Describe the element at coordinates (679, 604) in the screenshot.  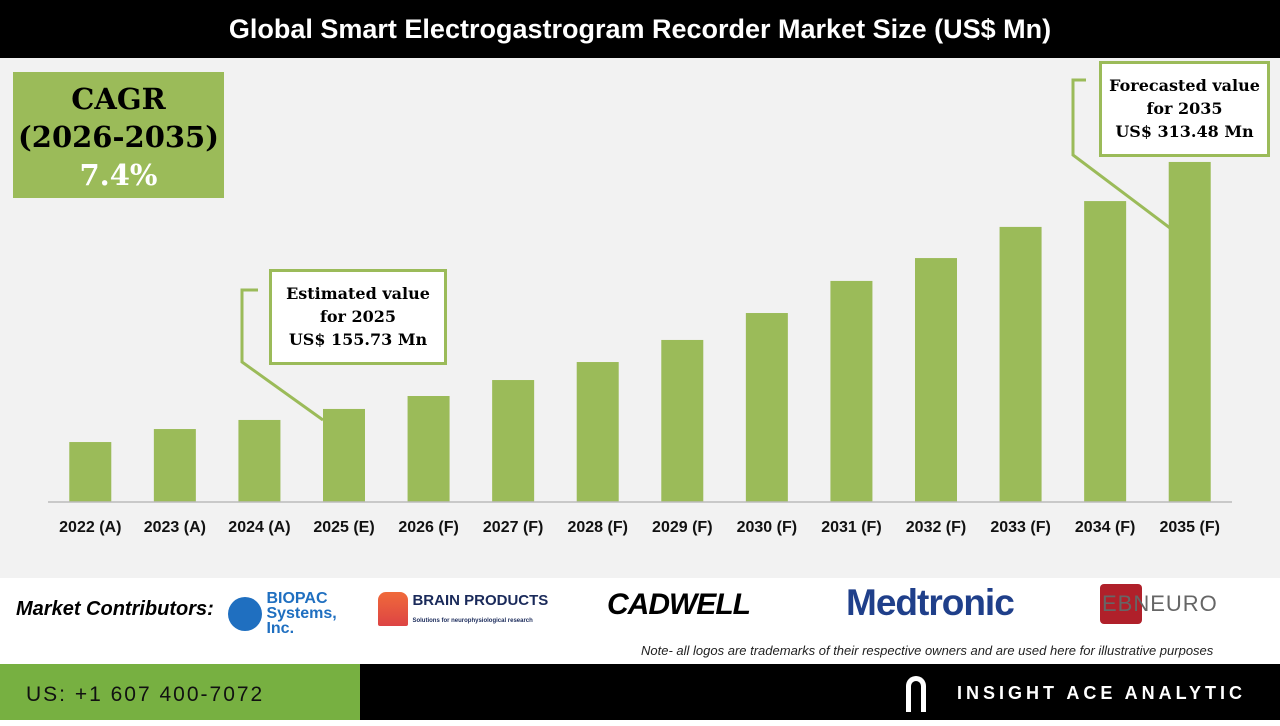
I see `cadwell-logo: CADWELL` at that location.